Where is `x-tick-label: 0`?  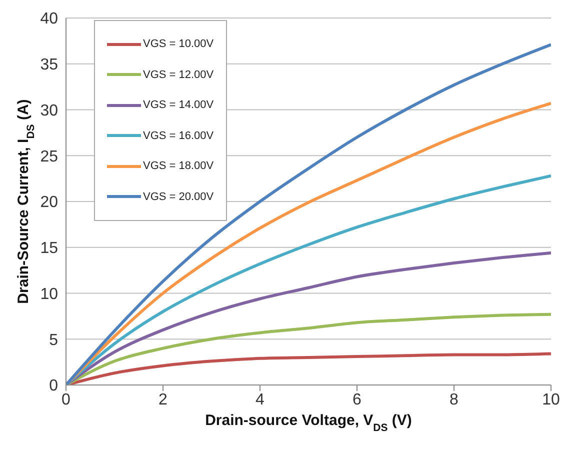
x-tick-label: 0 is located at coordinates (66, 399).